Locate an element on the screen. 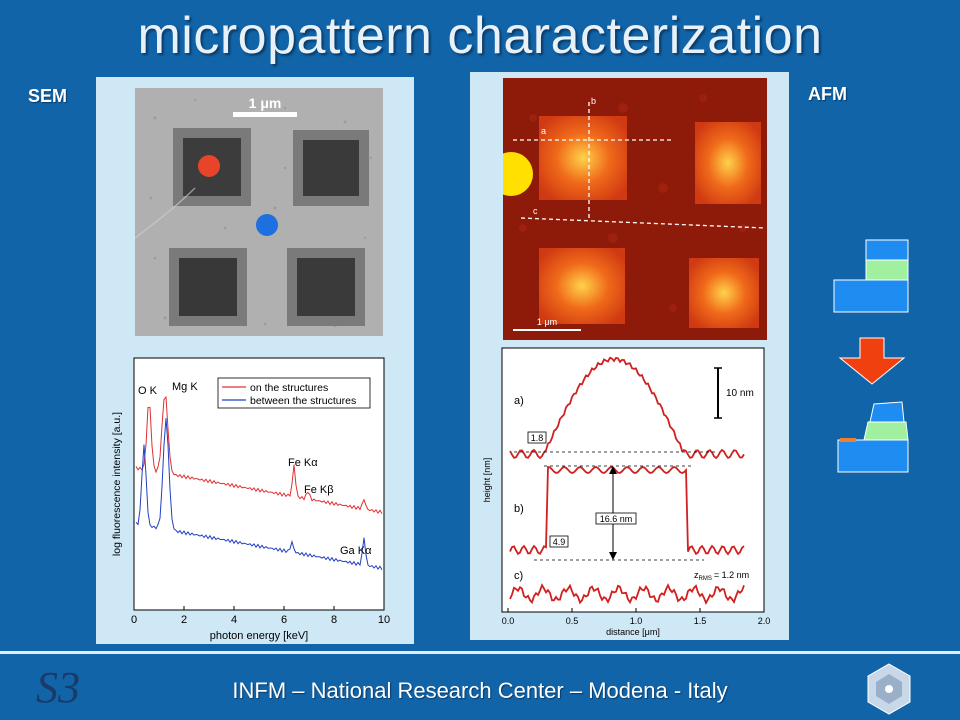 Image resolution: width=960 pixels, height=720 pixels. afm-line-b: b is located at coordinates (593, 101).